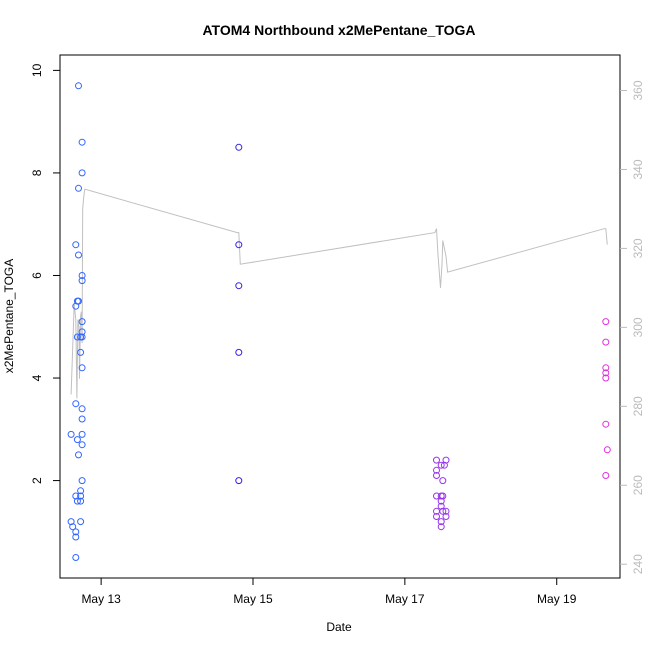 This screenshot has height=650, width=650. Describe the element at coordinates (101, 599) in the screenshot. I see `x-tick-label: May 13` at that location.